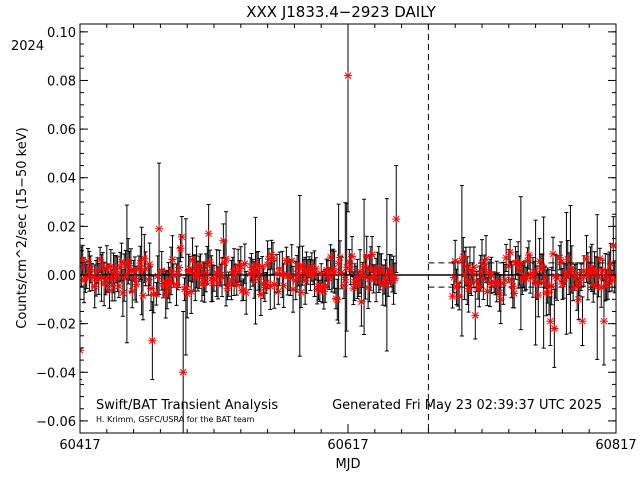 The width and height of the screenshot is (640, 480). What do you see at coordinates (61, 81) in the screenshot?
I see `y-tick-label: 0.08` at bounding box center [61, 81].